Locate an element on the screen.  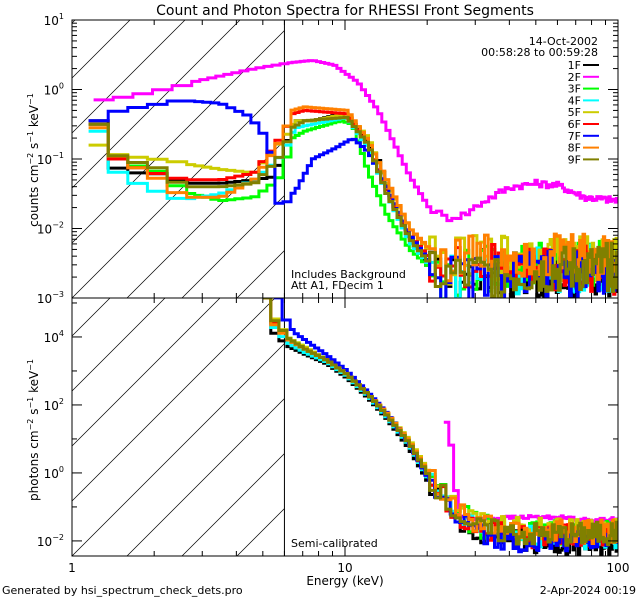
x-tick-label: 1 is located at coordinates (72, 568).